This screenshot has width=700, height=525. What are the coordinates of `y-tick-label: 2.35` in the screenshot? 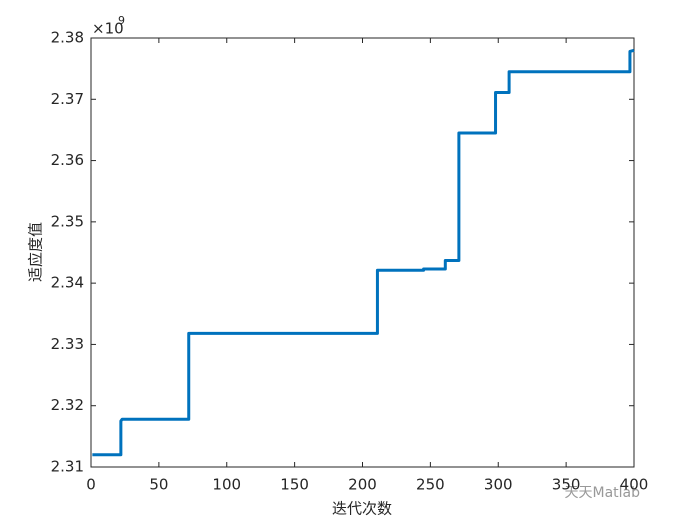 It's located at (67, 221).